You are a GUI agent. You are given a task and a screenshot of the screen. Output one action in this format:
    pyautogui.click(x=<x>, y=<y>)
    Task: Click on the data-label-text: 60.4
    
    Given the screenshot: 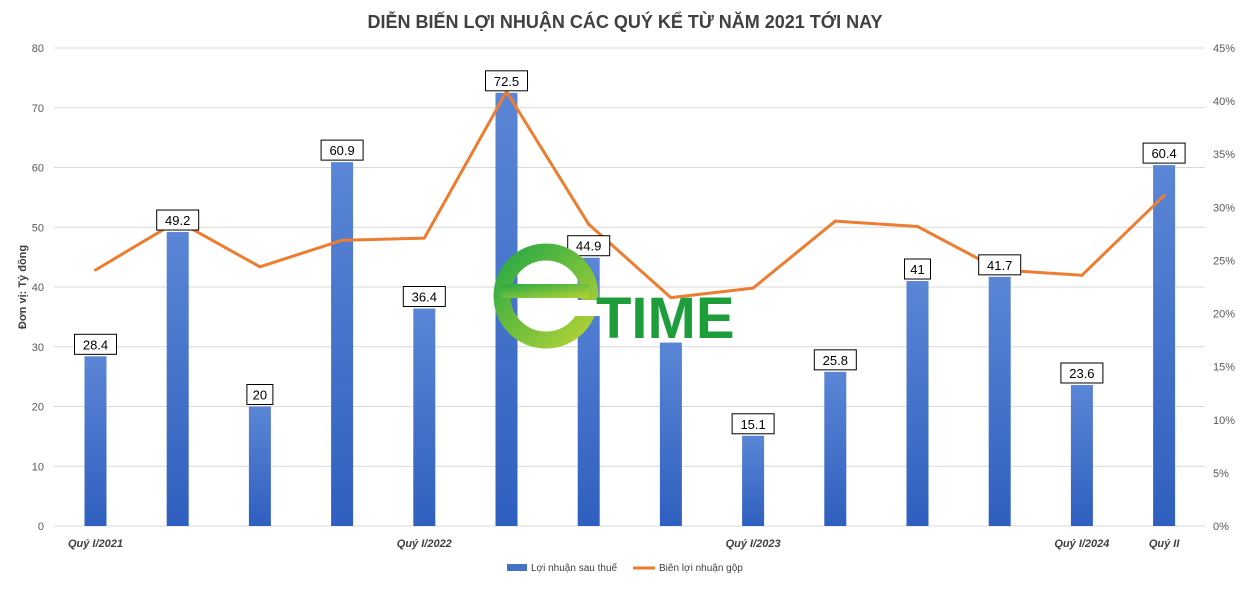 What is the action you would take?
    pyautogui.click(x=1163, y=153)
    